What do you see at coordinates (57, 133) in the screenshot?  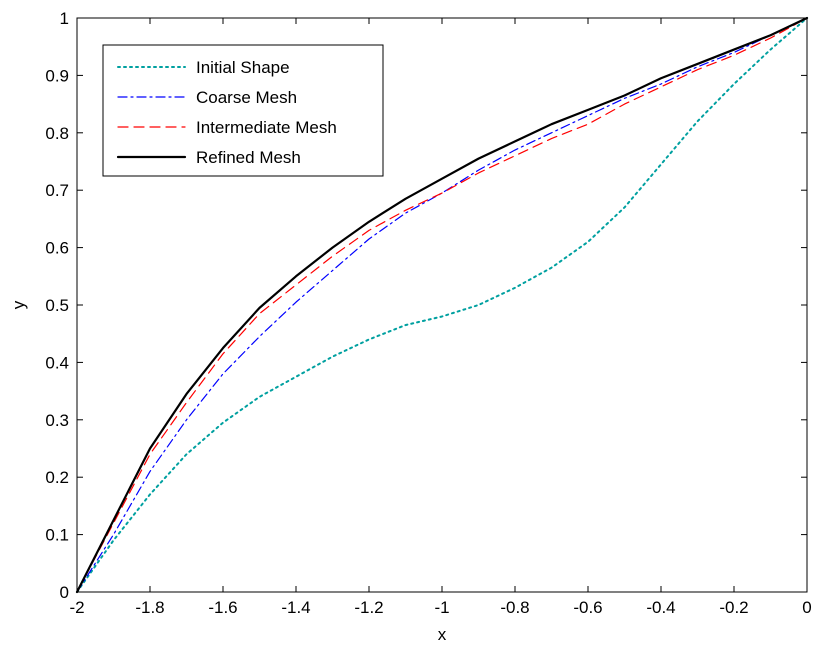 I see `y-tick-label: 0.8` at bounding box center [57, 133].